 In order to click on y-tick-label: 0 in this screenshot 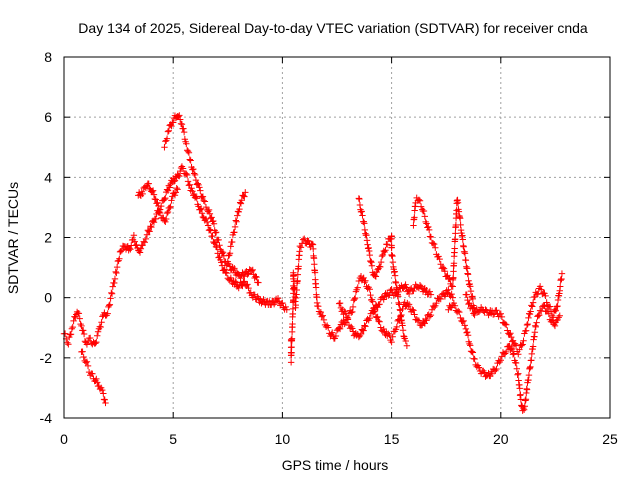, I will do `click(48, 298)`.